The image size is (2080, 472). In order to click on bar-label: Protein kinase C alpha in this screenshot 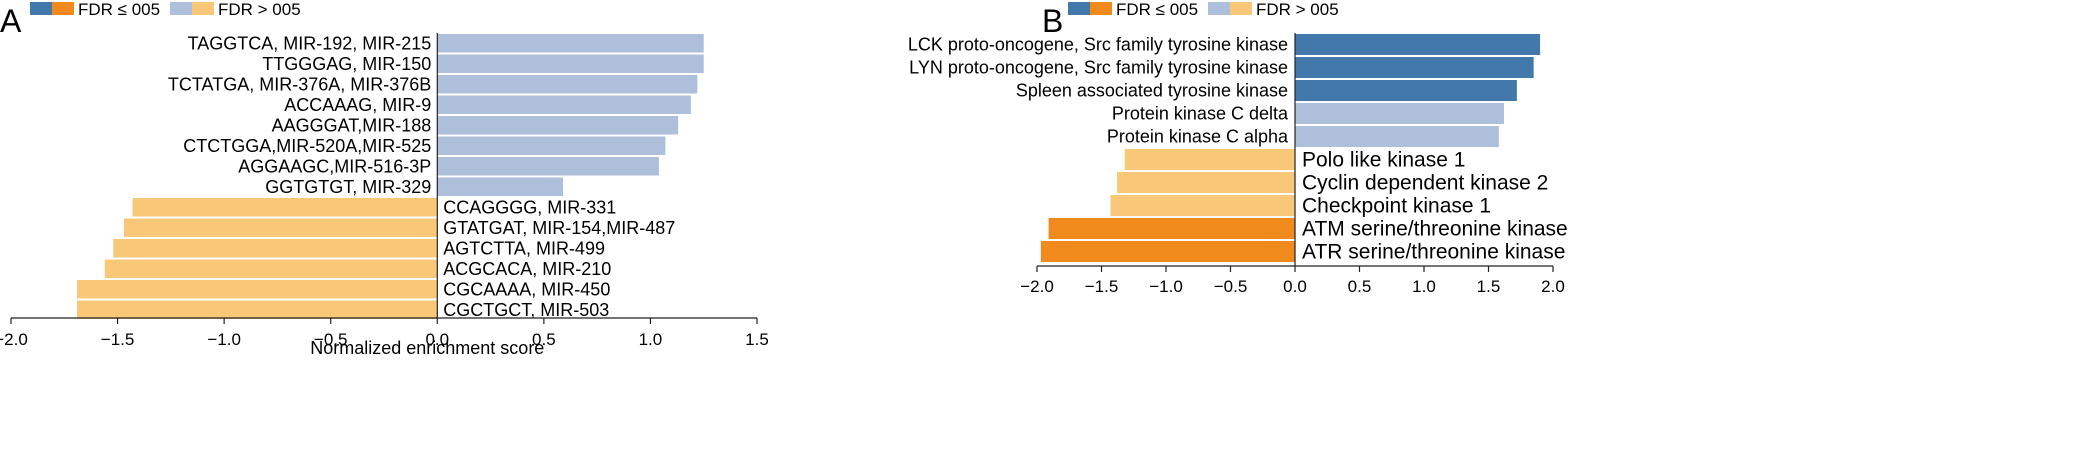, I will do `click(1198, 137)`.